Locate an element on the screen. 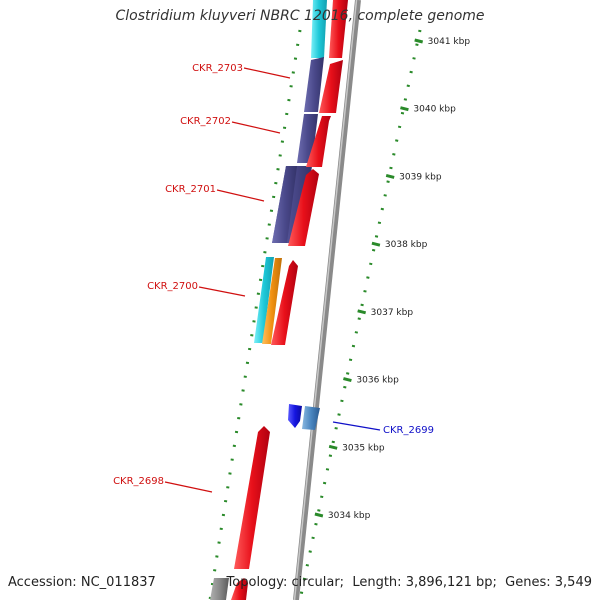  ruler-tick-label: 3041 kbp is located at coordinates (449, 42).